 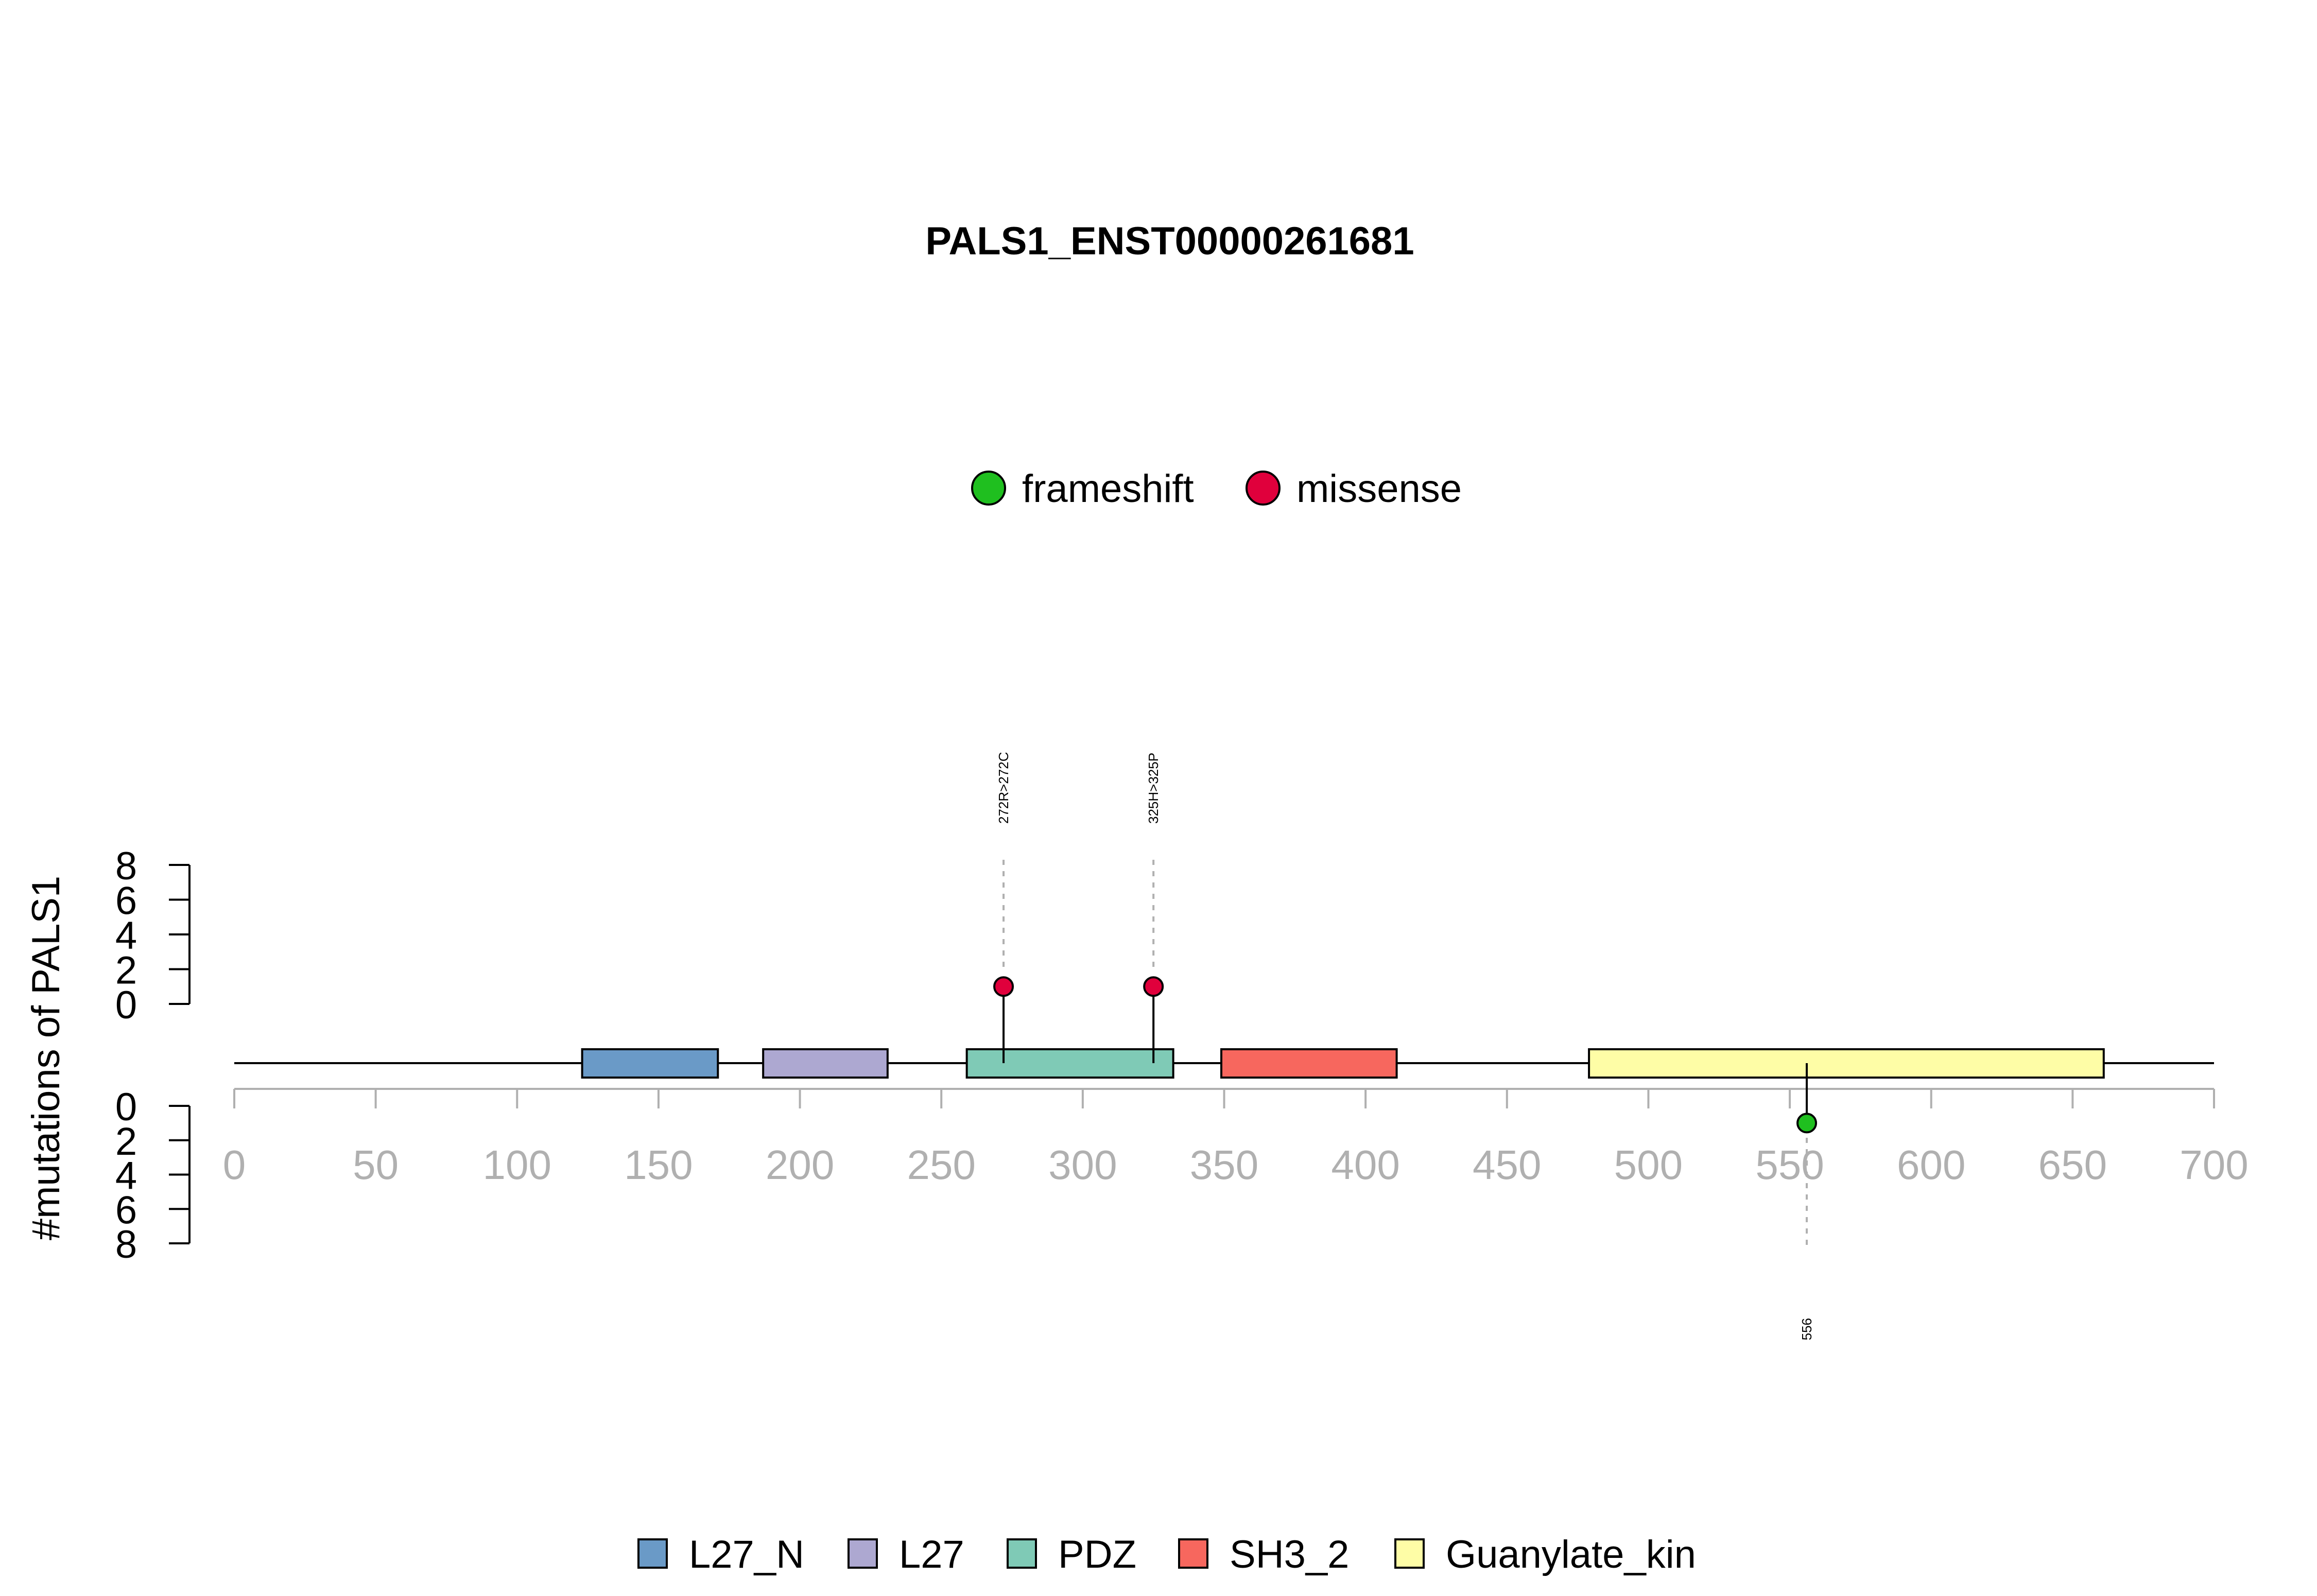 What do you see at coordinates (1153, 789) in the screenshot?
I see `mutation-label: 325H>325P` at bounding box center [1153, 789].